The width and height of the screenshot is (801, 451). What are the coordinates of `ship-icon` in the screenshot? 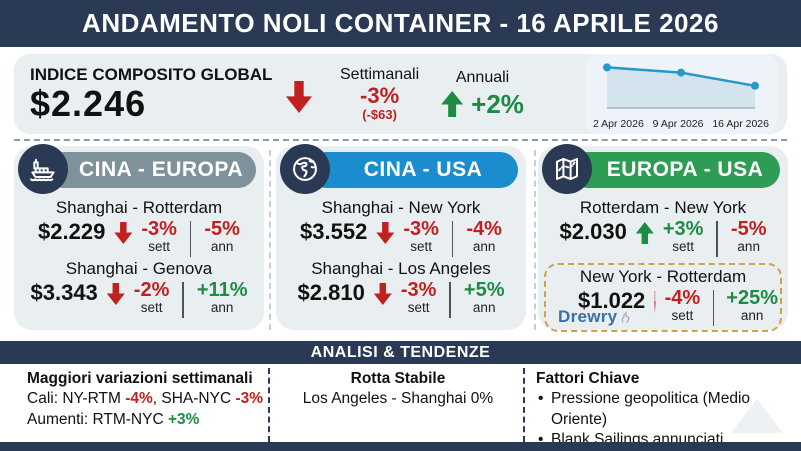 It's located at (43, 169).